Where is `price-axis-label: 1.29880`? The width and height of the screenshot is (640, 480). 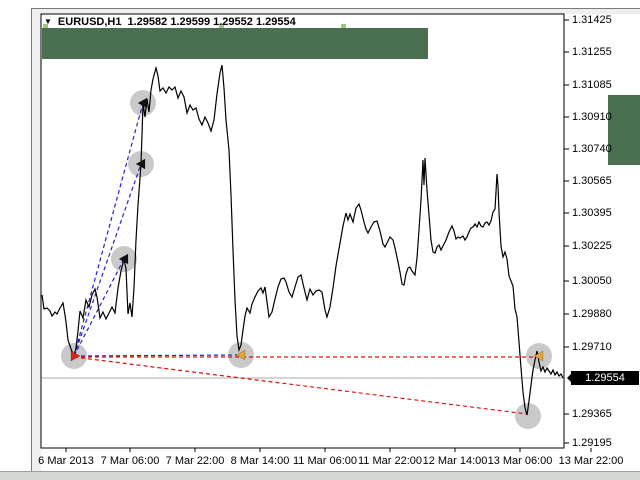
price-axis-label: 1.29880 is located at coordinates (592, 314).